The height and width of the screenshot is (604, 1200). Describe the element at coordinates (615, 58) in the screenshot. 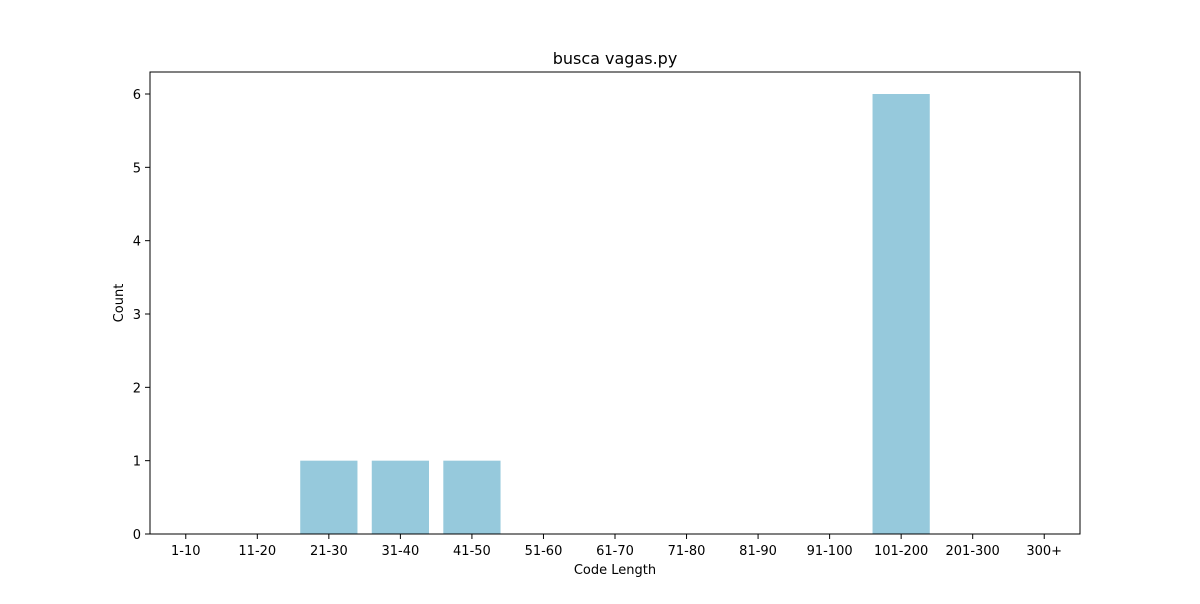

I see `chart-title: busca vagas.py` at that location.